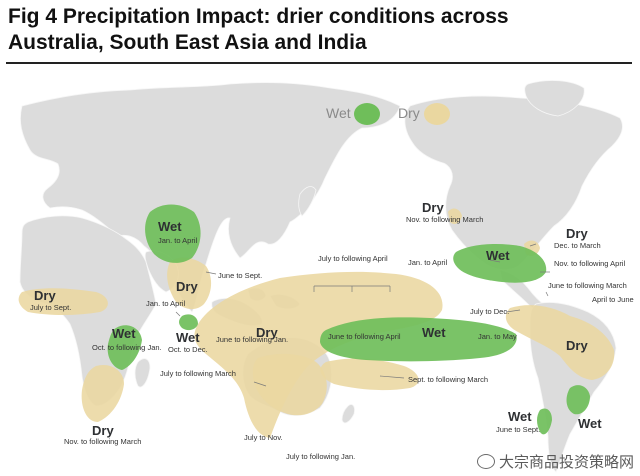 The height and width of the screenshot is (476, 640). I want to click on publisher-name: 大宗商品投资策略网, so click(566, 462).